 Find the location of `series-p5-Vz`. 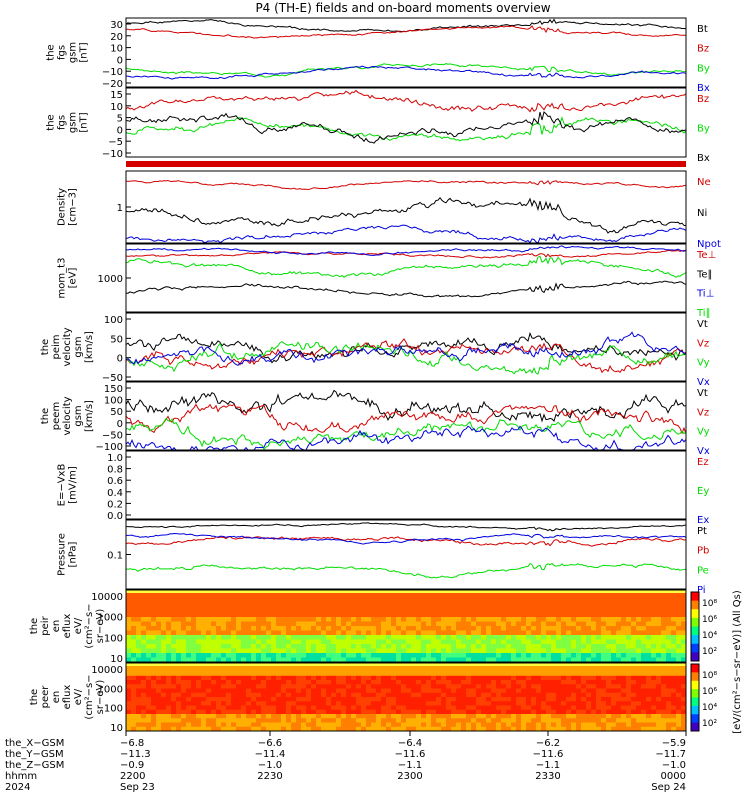

series-p5-Vz is located at coordinates (406, 356).